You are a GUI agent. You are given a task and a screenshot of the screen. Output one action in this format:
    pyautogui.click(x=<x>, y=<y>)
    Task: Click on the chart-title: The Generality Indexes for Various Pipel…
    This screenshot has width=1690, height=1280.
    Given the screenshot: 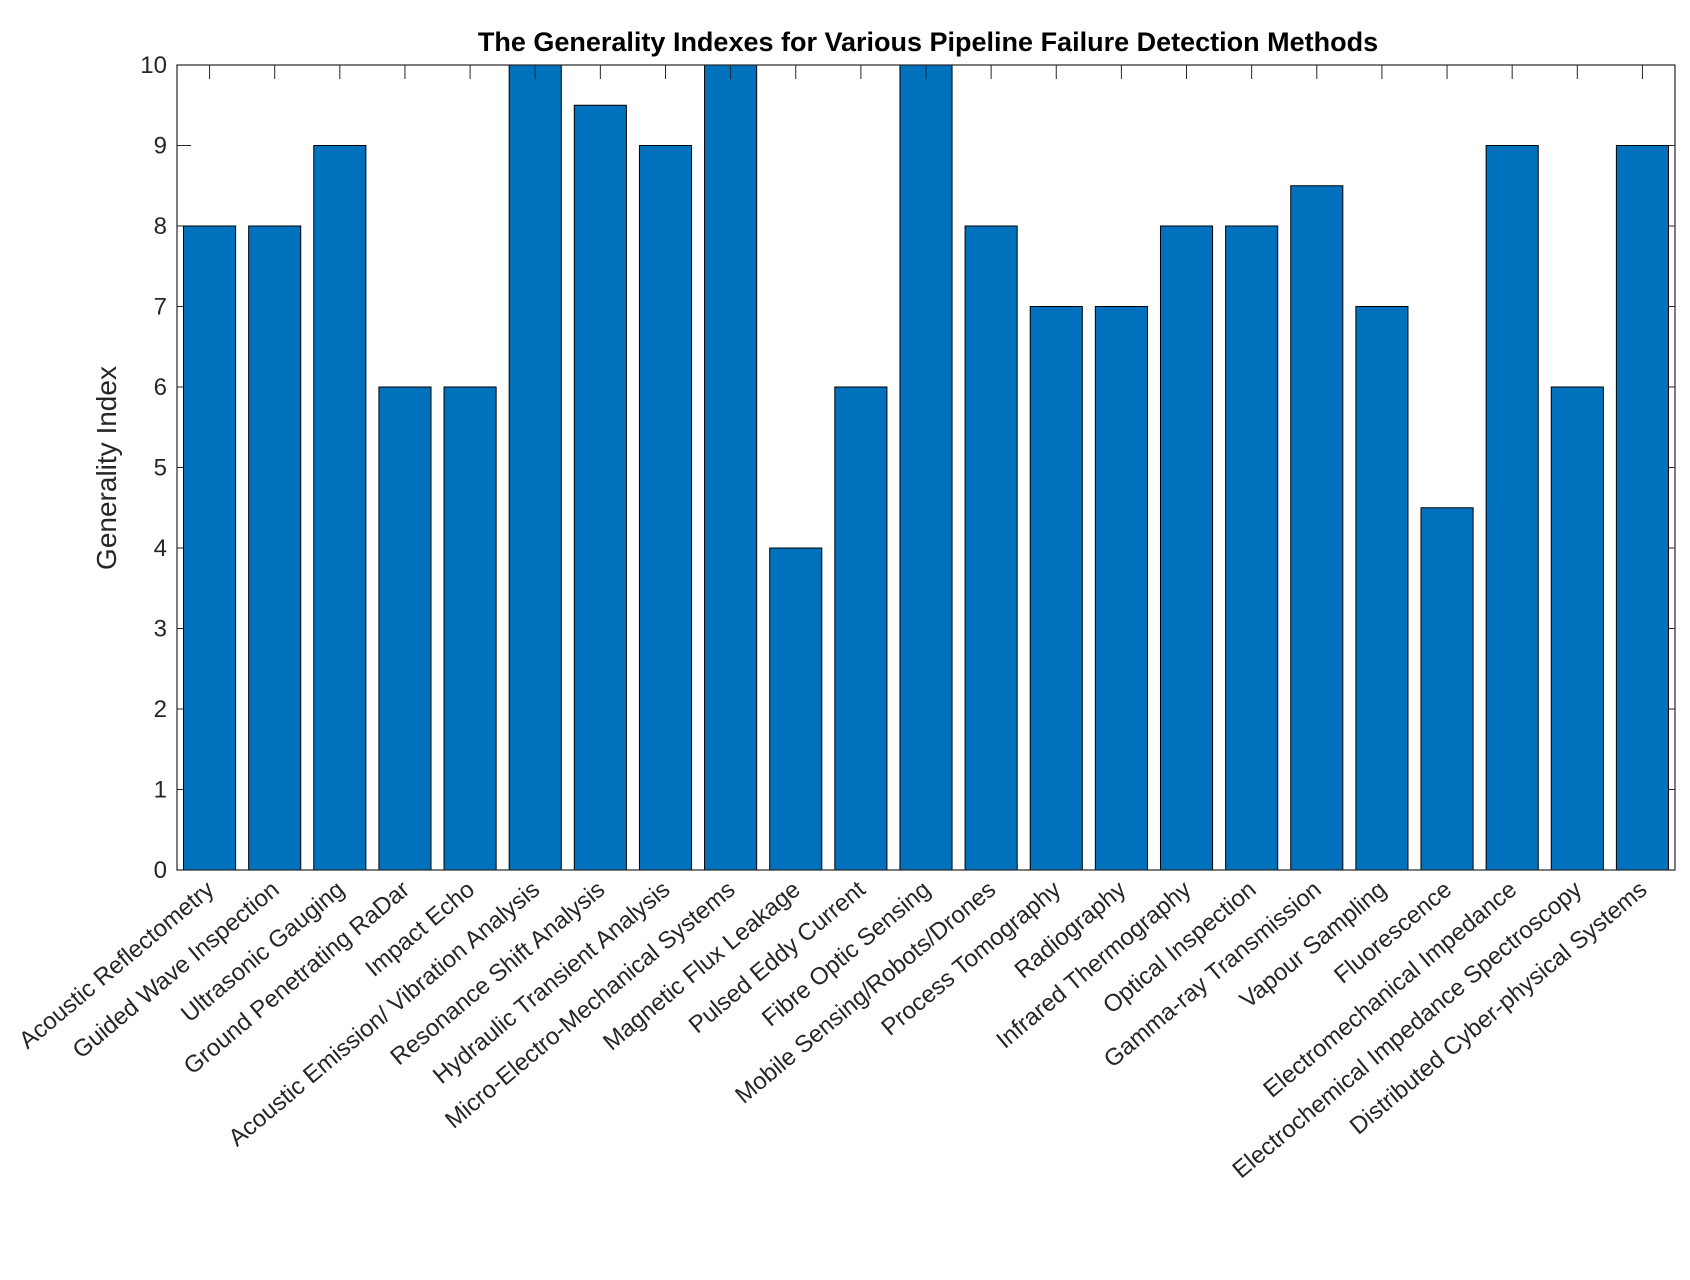 What is the action you would take?
    pyautogui.click(x=928, y=42)
    